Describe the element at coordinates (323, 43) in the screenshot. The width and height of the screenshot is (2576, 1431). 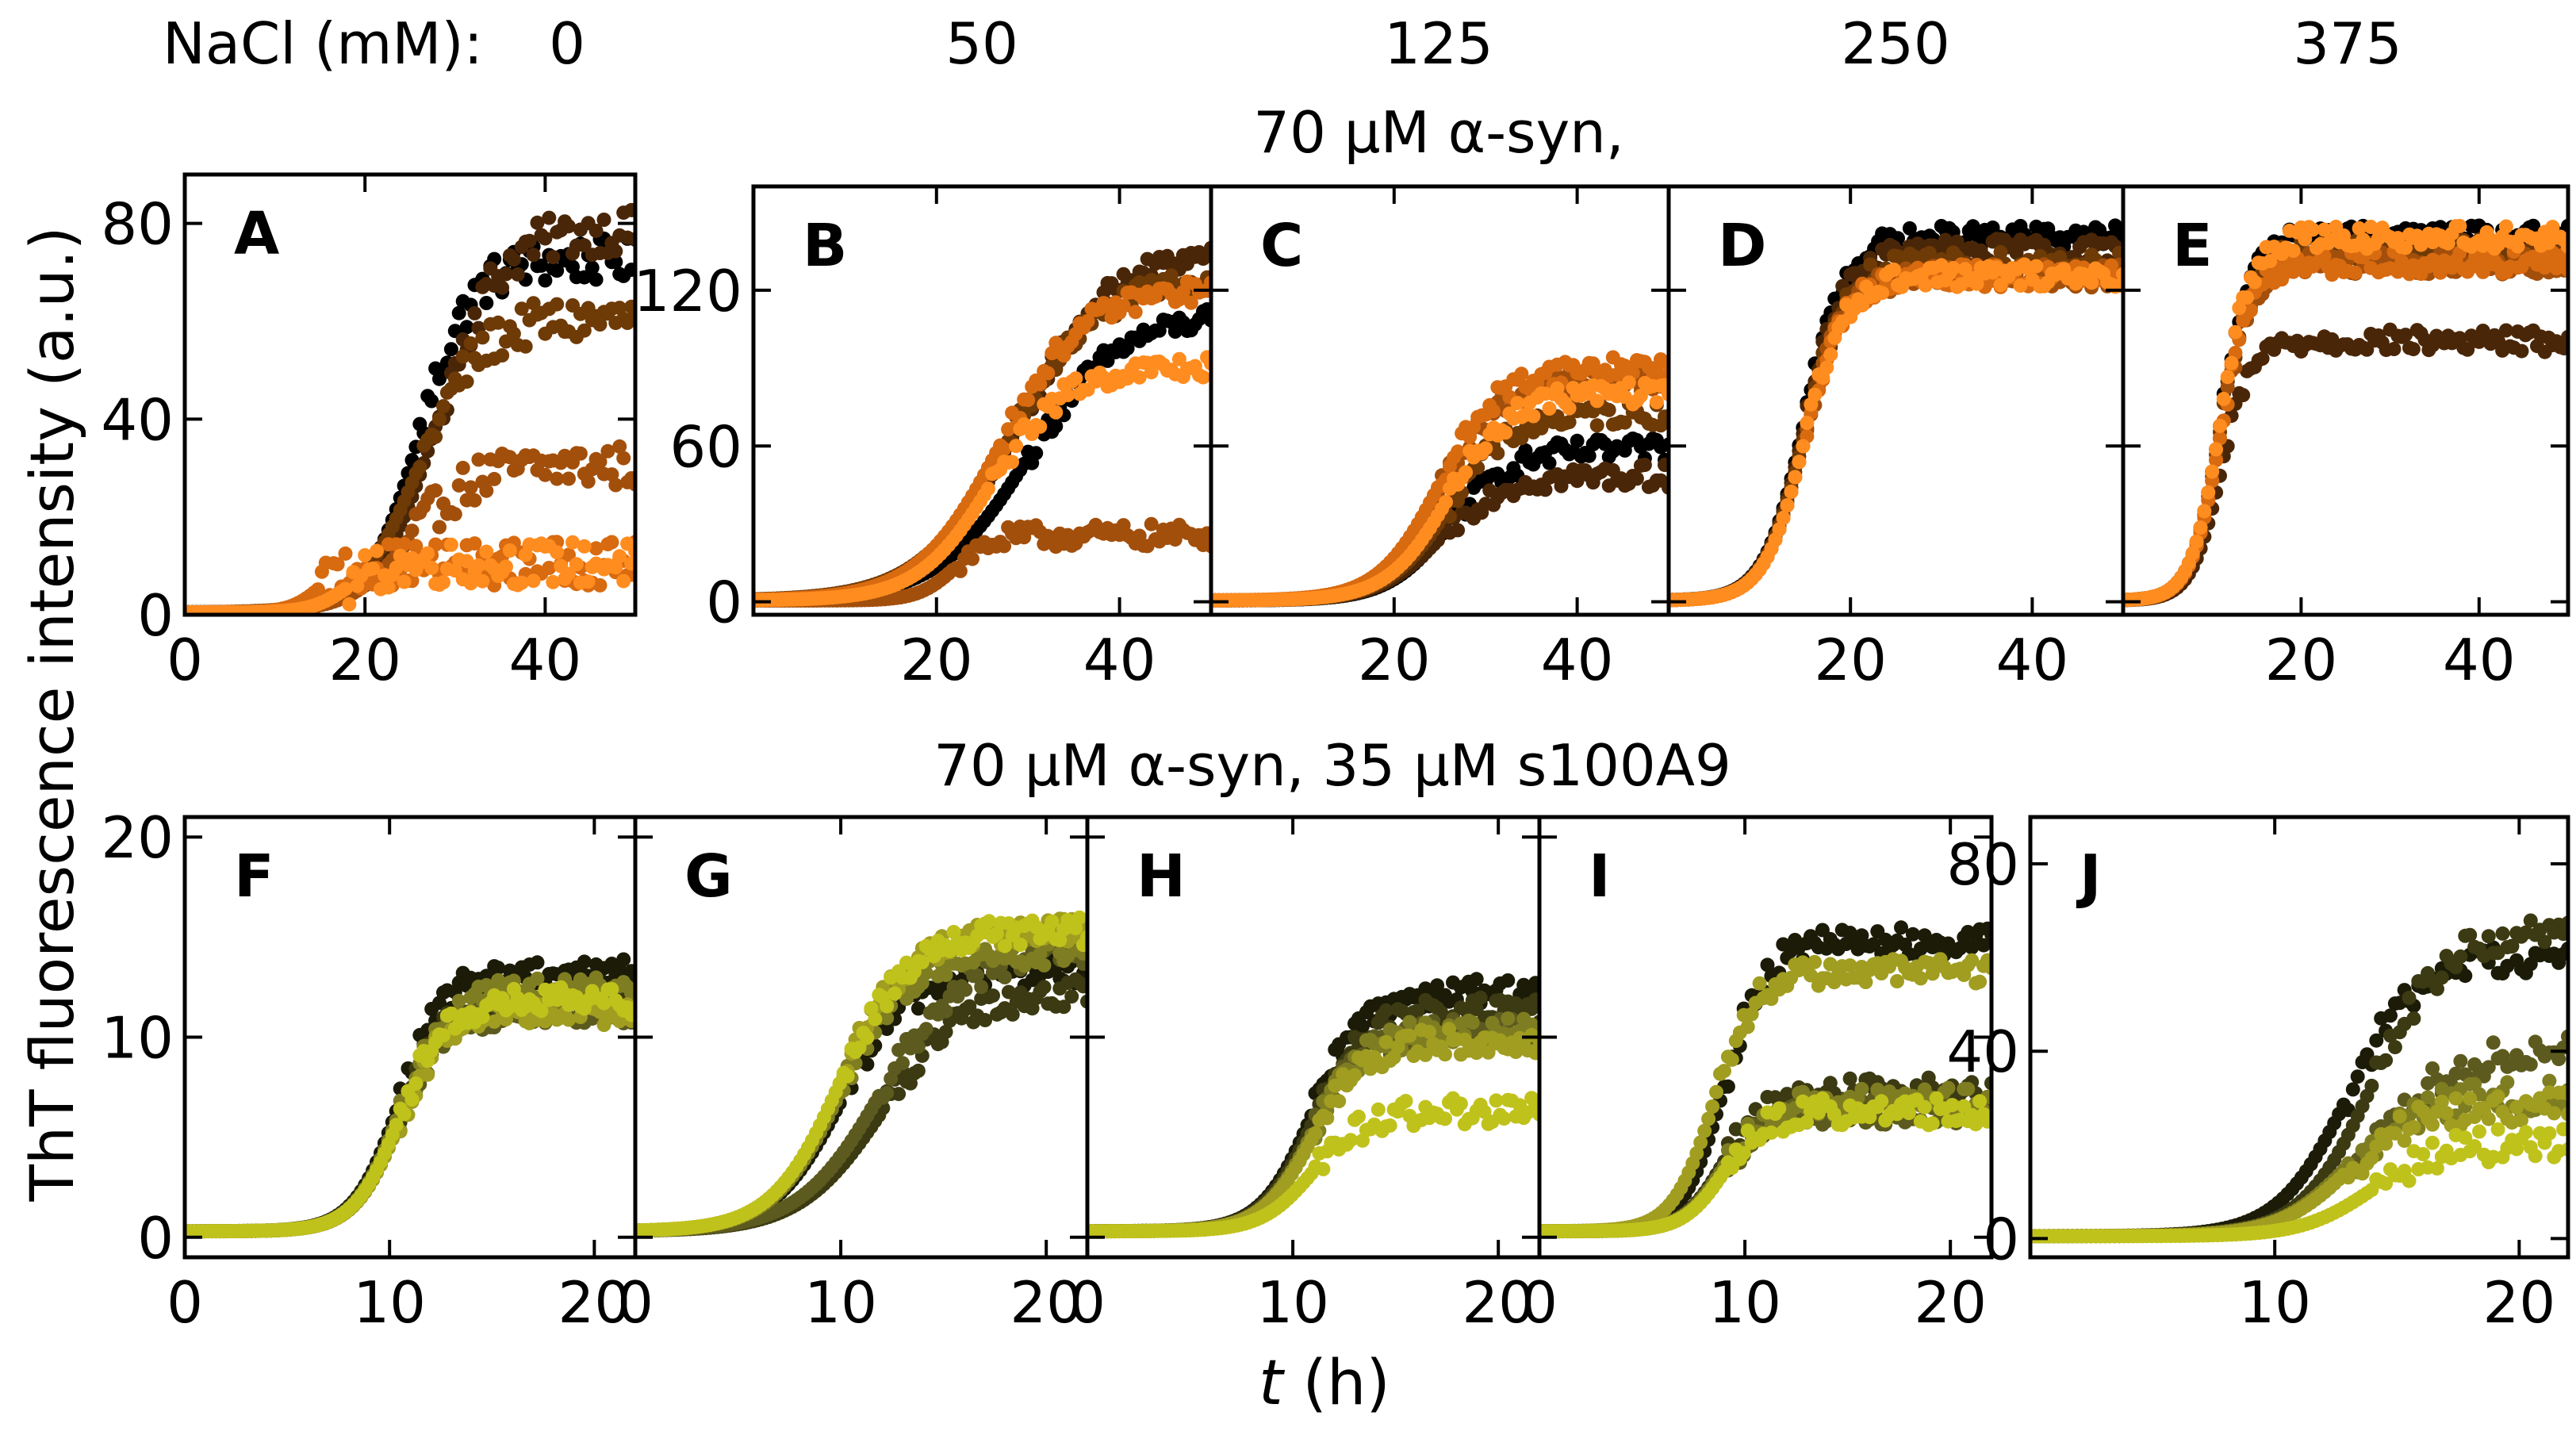
I see `nacl-label: NaCl (mM):` at that location.